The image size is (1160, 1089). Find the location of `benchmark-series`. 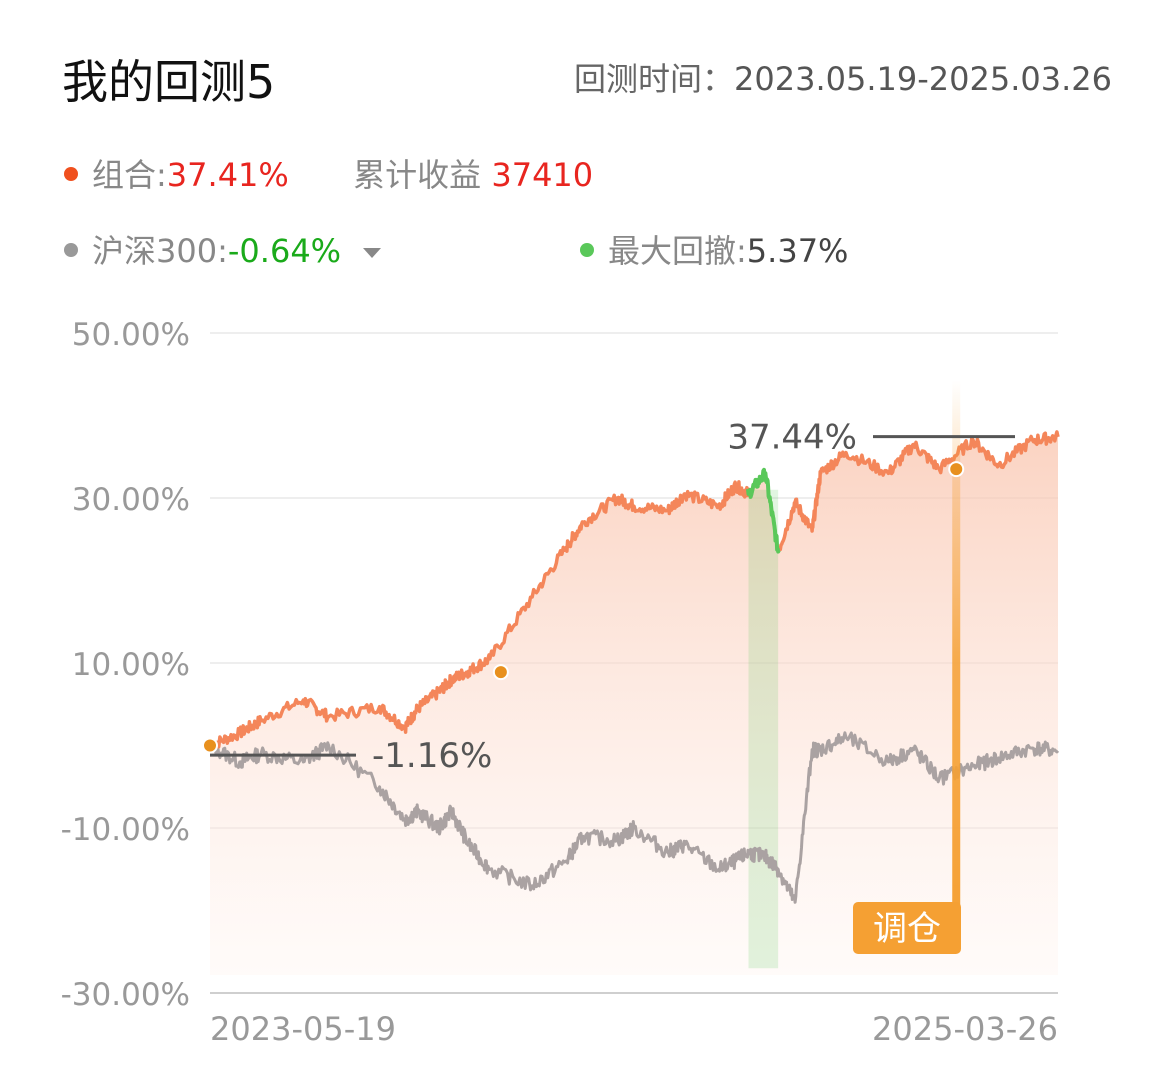

benchmark-series is located at coordinates (634, 817).